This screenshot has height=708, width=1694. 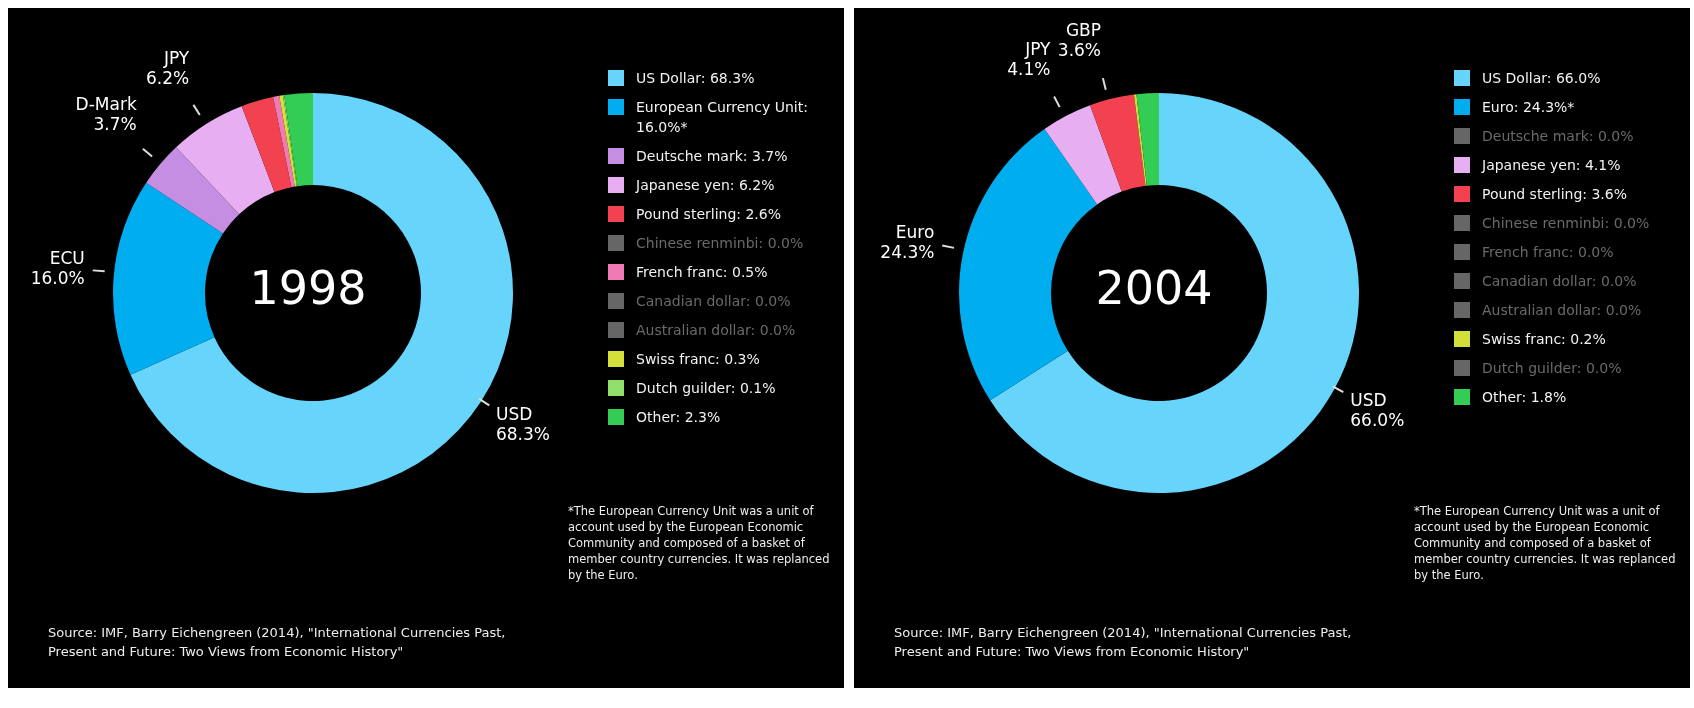 I want to click on legend-label: European Currency Unit: 16.0%*, so click(x=722, y=117).